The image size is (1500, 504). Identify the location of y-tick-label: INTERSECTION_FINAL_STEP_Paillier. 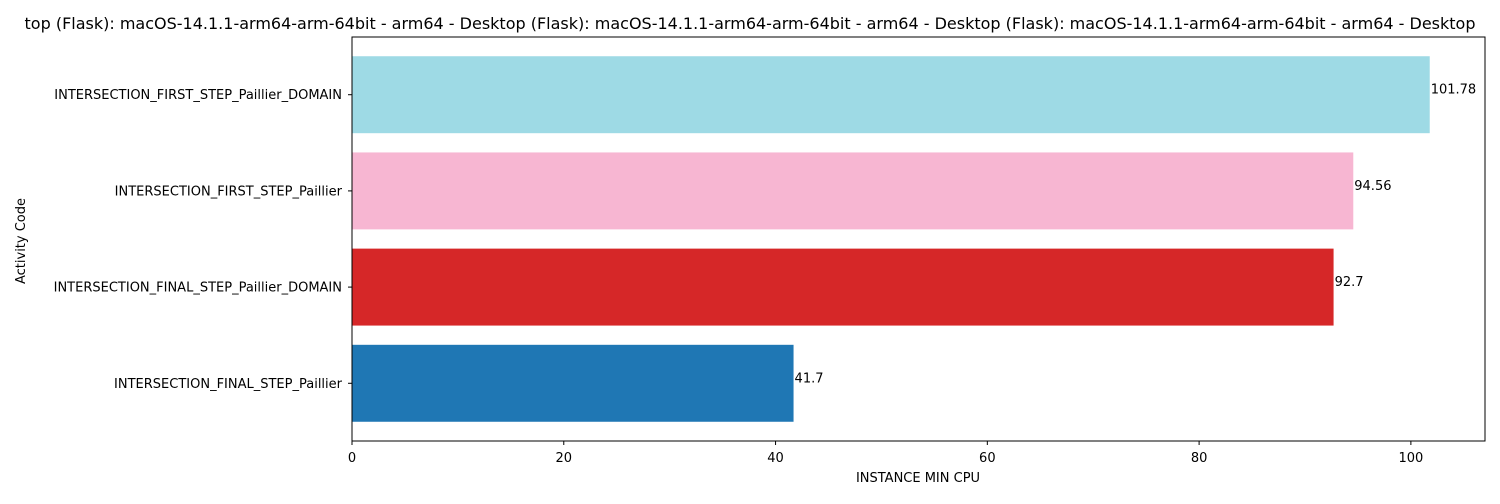
(228, 384).